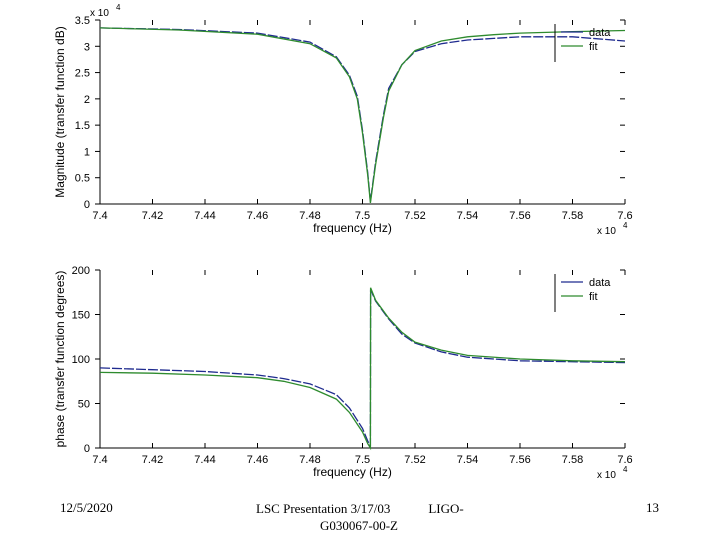 This screenshot has width=720, height=540. What do you see at coordinates (87, 100) in the screenshot?
I see `chart1-y-tick-label: 2` at bounding box center [87, 100].